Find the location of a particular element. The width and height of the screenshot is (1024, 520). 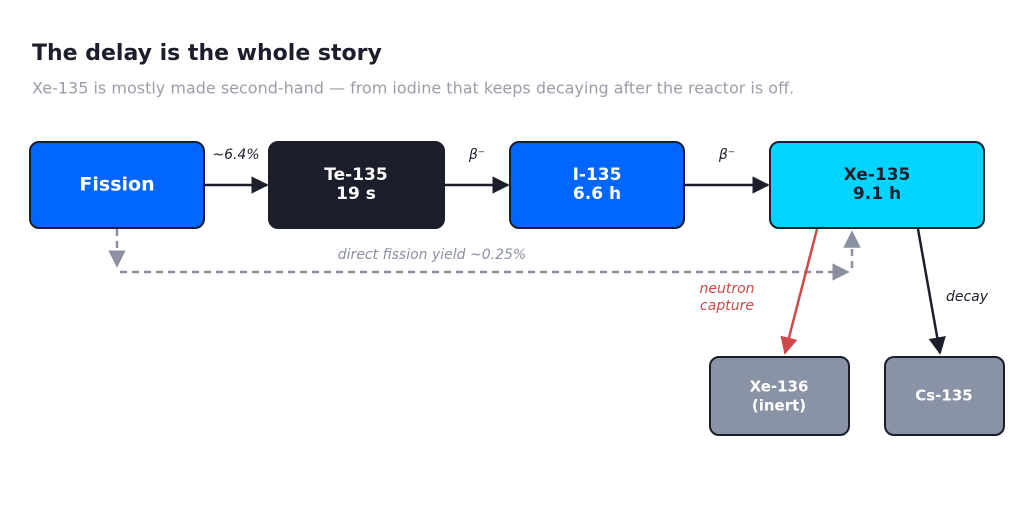

title: The delay is the whole story is located at coordinates (207, 53).